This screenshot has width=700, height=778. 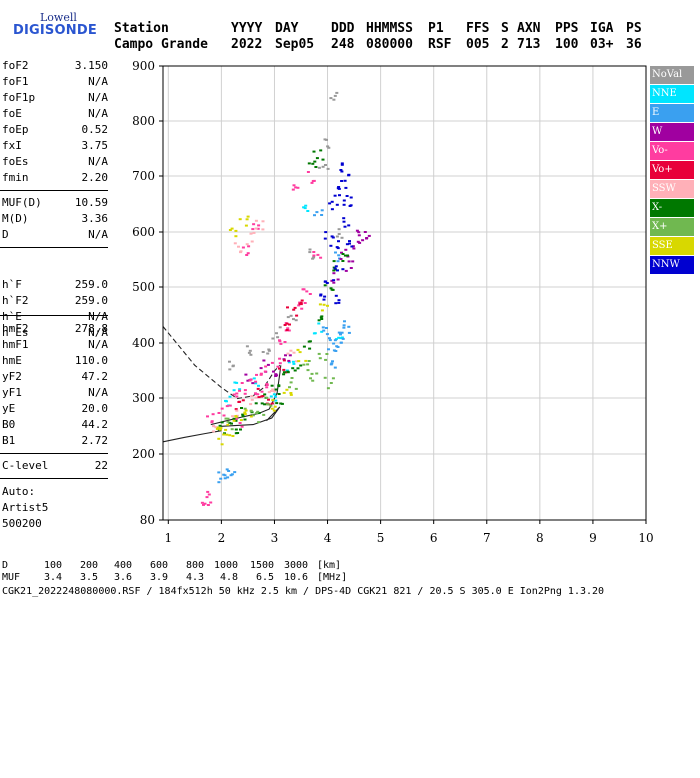 What do you see at coordinates (55, 466) in the screenshot?
I see `param-row: C-level 22` at bounding box center [55, 466].